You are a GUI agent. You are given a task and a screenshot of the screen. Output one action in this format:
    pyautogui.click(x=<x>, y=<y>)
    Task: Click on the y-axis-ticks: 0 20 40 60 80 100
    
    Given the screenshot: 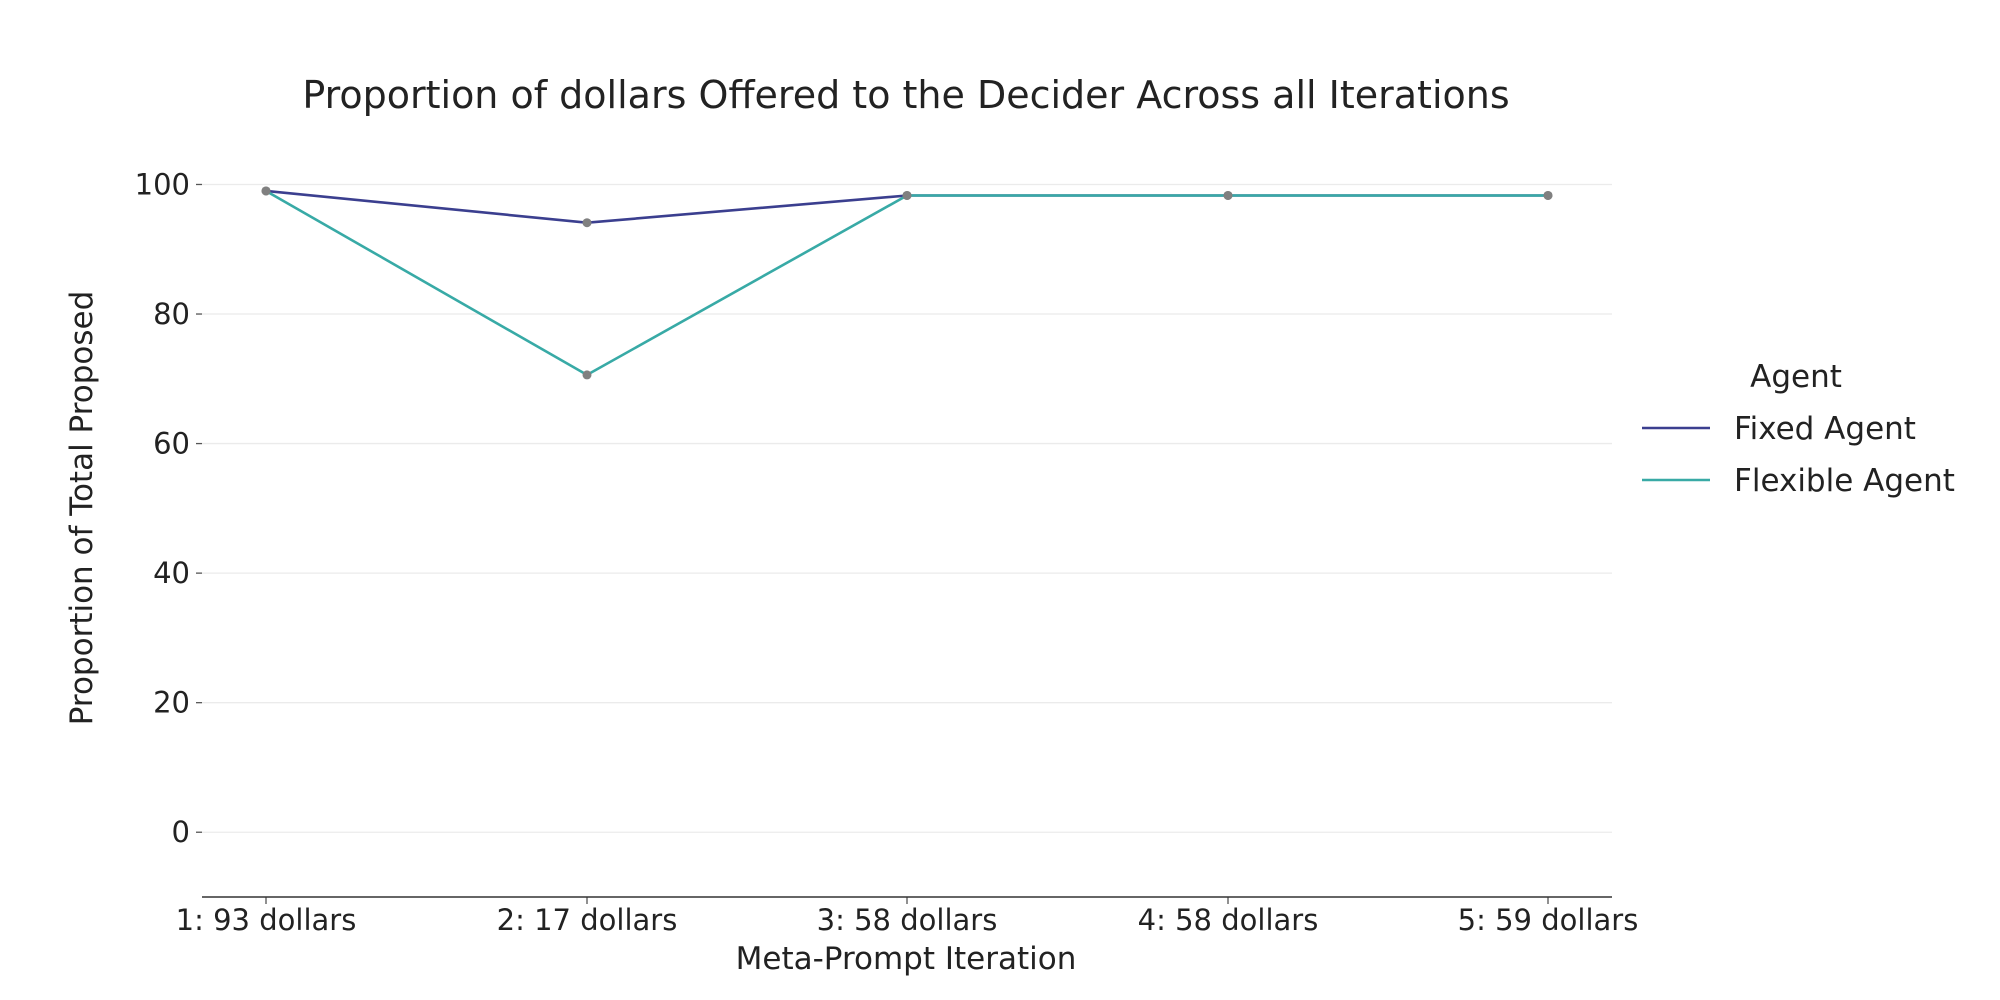 What is the action you would take?
    pyautogui.click(x=168, y=508)
    